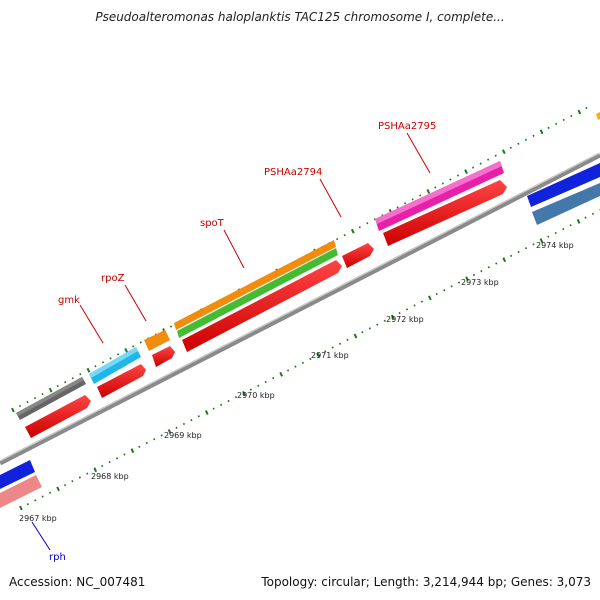  What do you see at coordinates (566, 204) in the screenshot?
I see `feature-steelblue-right` at bounding box center [566, 204].